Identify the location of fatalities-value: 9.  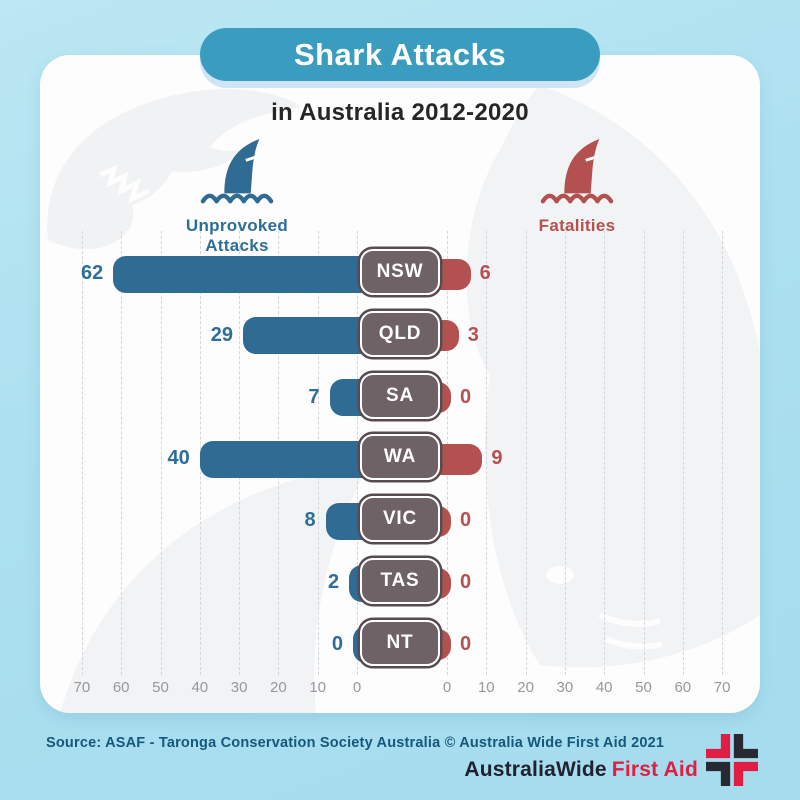
(497, 458).